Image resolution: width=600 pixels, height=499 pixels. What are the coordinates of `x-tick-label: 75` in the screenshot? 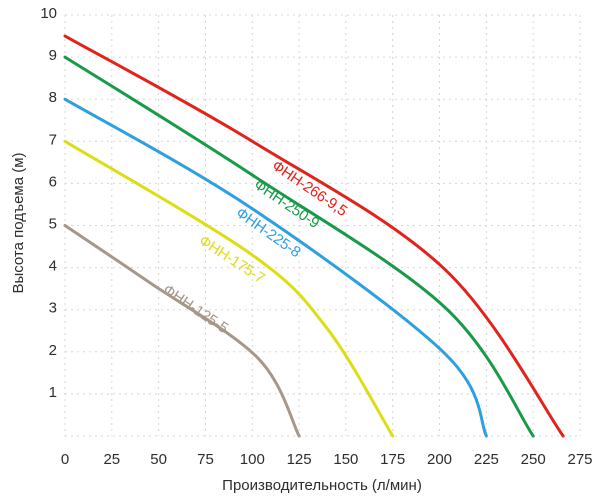 It's located at (205, 459).